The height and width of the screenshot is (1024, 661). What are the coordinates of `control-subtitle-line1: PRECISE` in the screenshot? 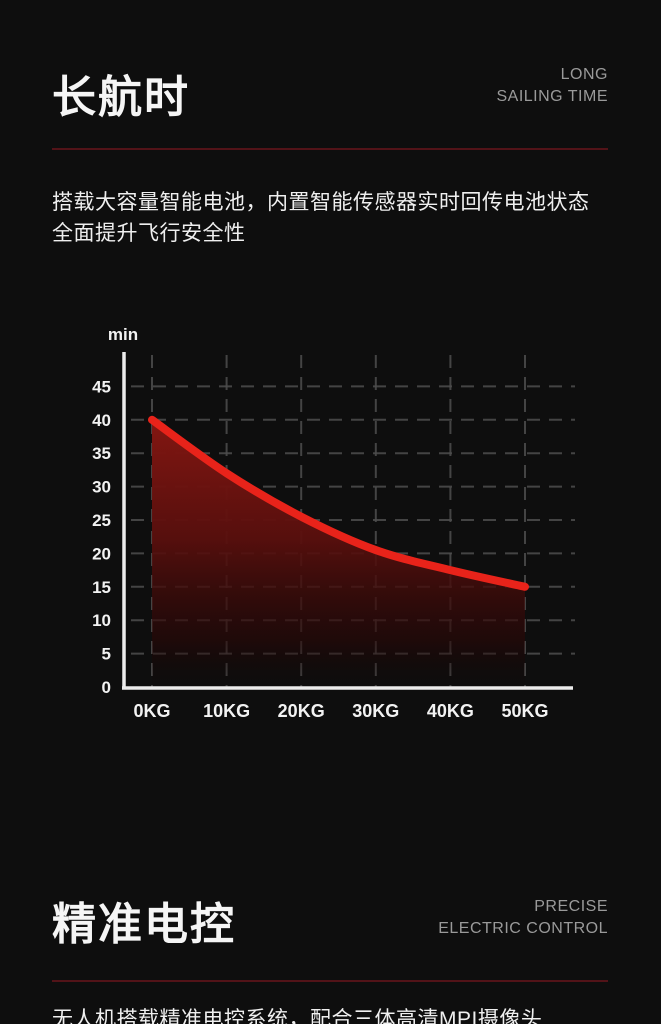 It's located at (571, 906).